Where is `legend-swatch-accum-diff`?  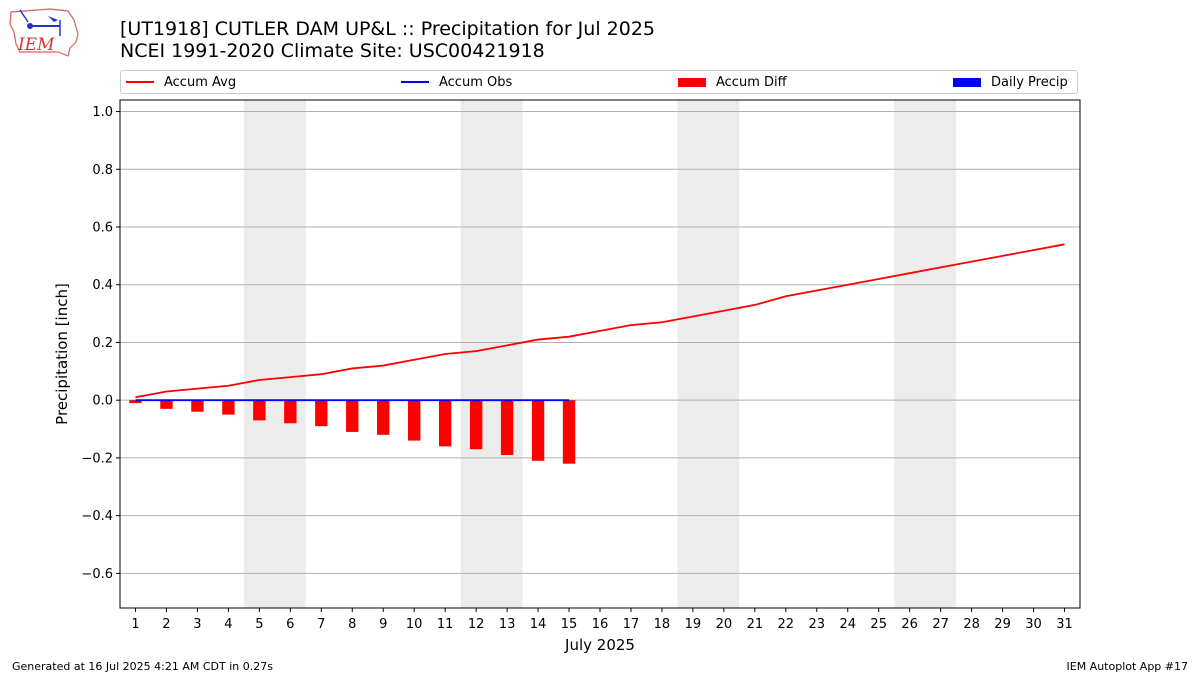 legend-swatch-accum-diff is located at coordinates (692, 82).